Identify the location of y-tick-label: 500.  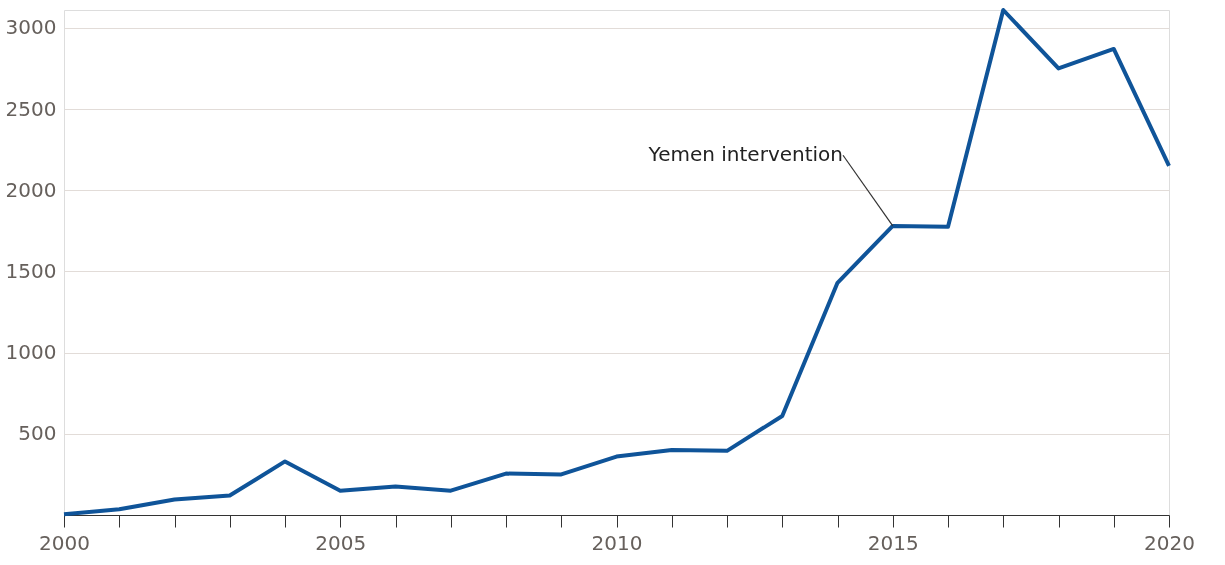
(37, 433).